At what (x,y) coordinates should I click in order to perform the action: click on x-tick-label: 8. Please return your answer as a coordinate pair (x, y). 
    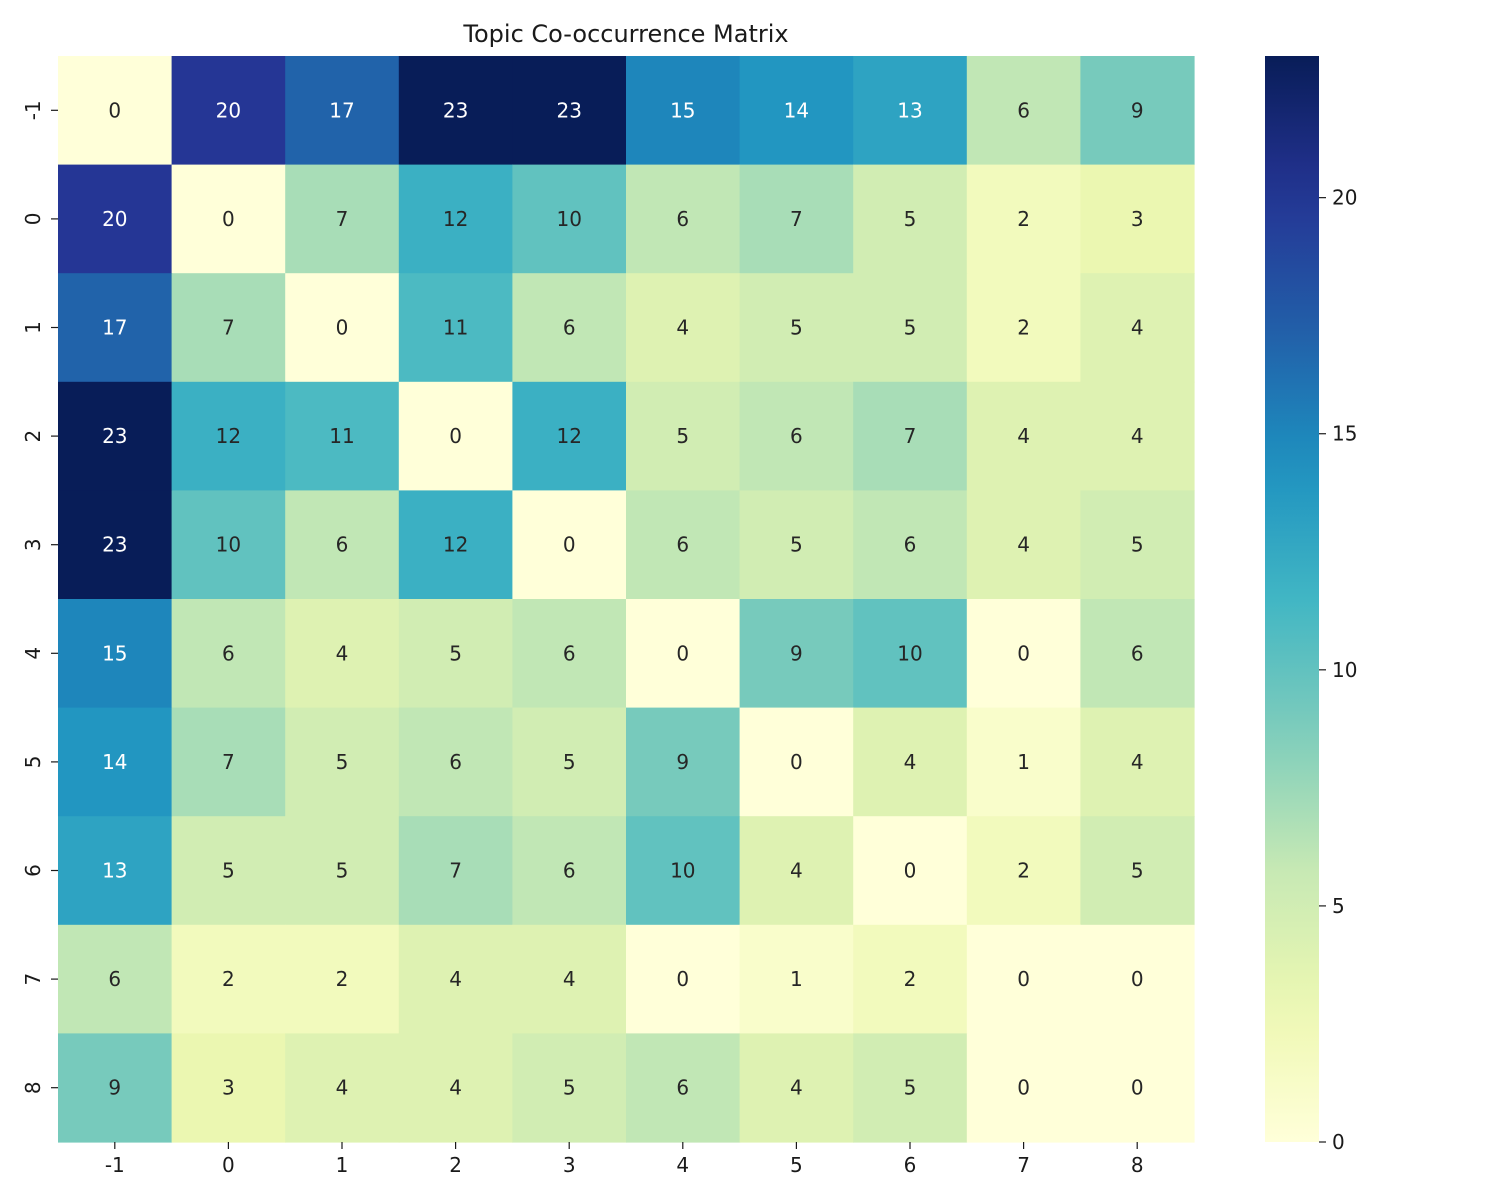
    Looking at the image, I should click on (1137, 1165).